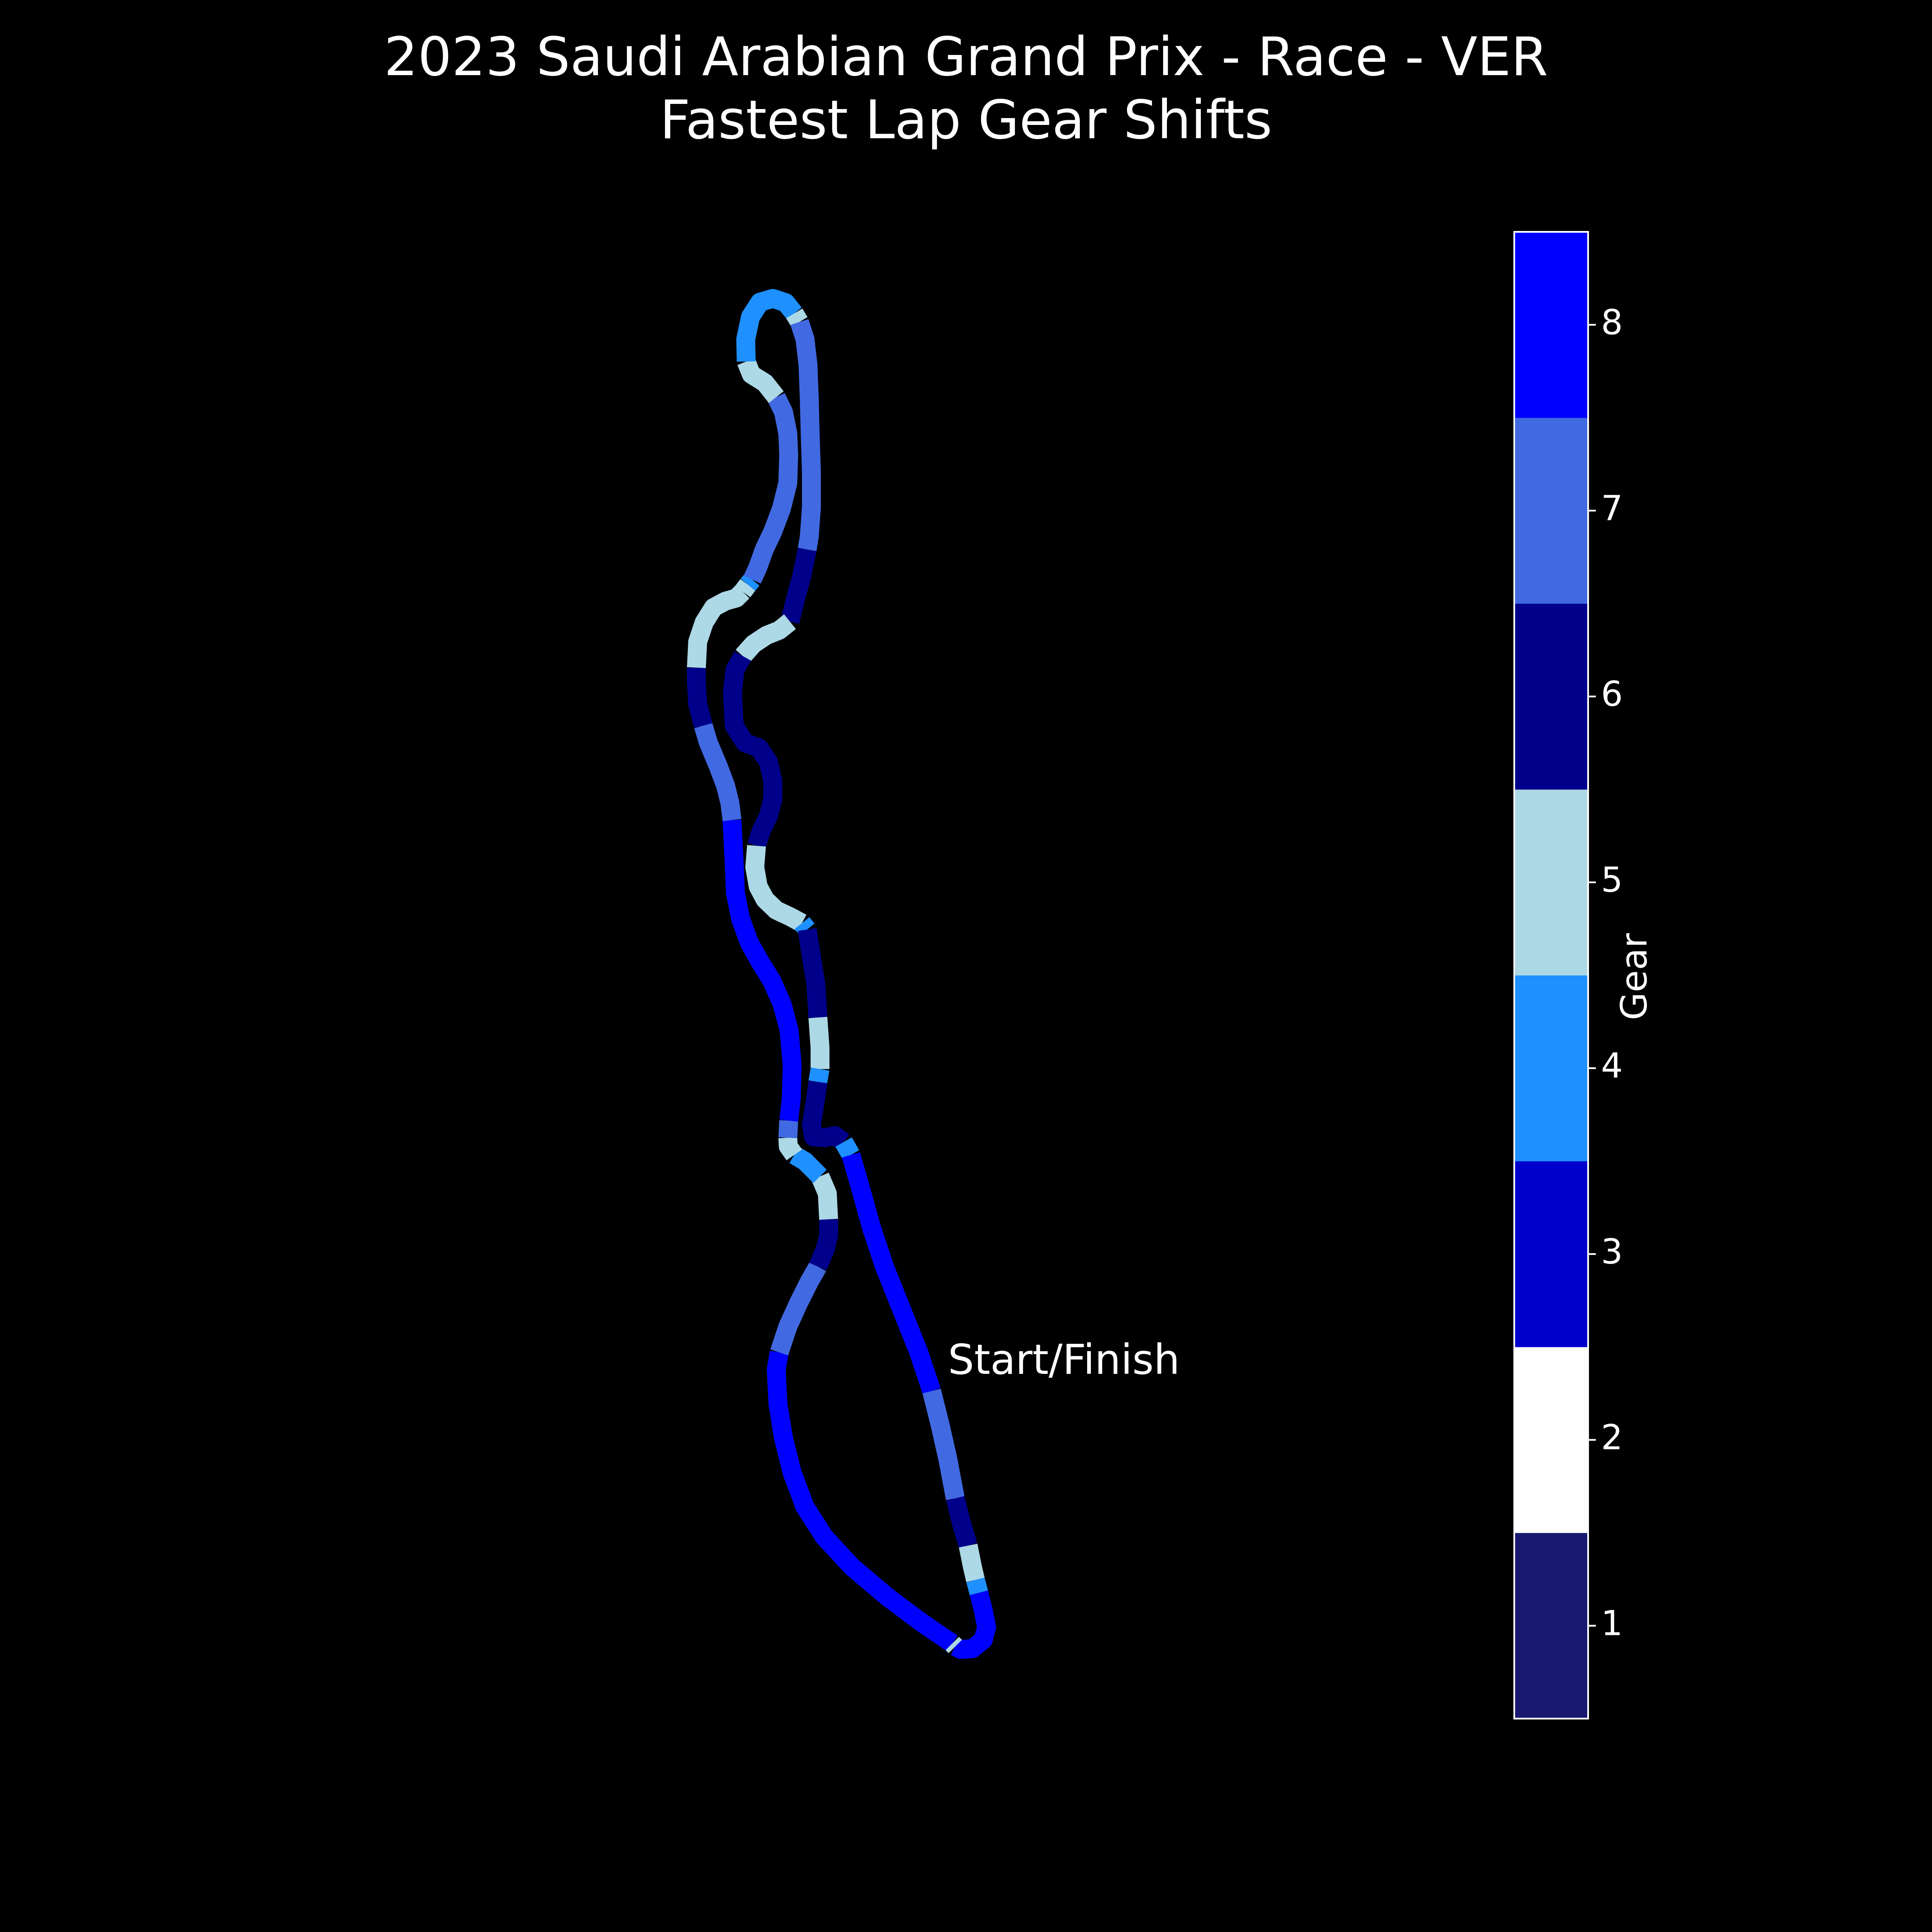 The height and width of the screenshot is (1932, 1932). What do you see at coordinates (1605, 973) in the screenshot?
I see `colorbar-tick-labels: 1 2 3 4 5 6 7 8` at bounding box center [1605, 973].